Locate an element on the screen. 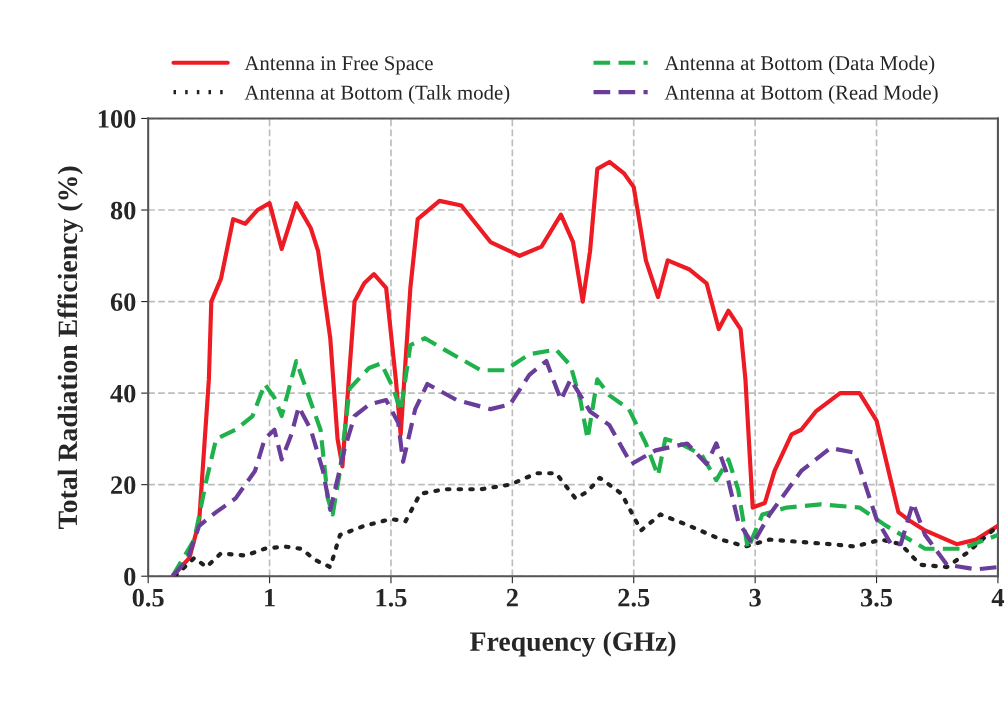  y-tick-label: 20 is located at coordinates (123, 485).